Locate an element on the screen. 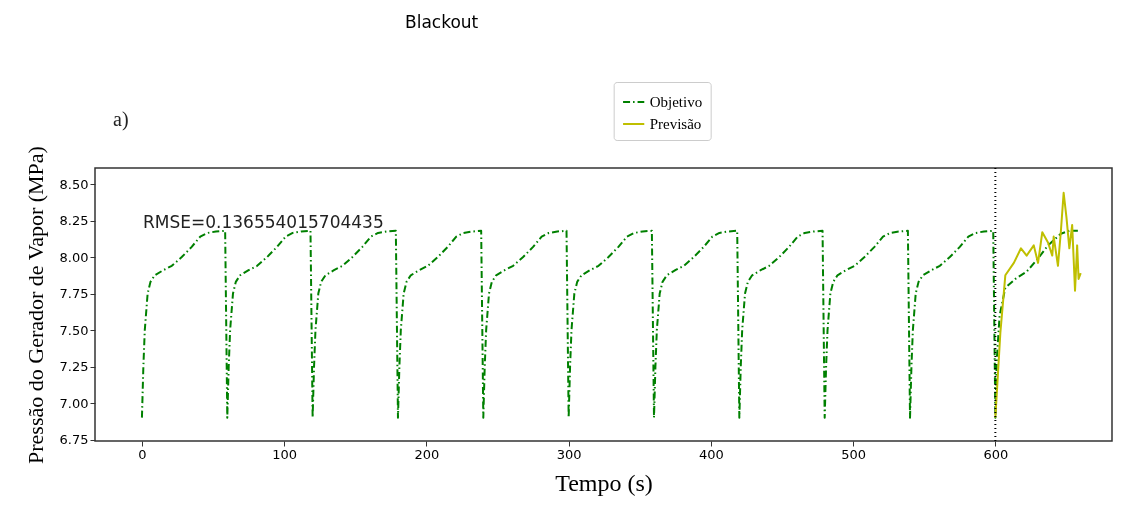  y-tick-label: 8.50 is located at coordinates (74, 184).